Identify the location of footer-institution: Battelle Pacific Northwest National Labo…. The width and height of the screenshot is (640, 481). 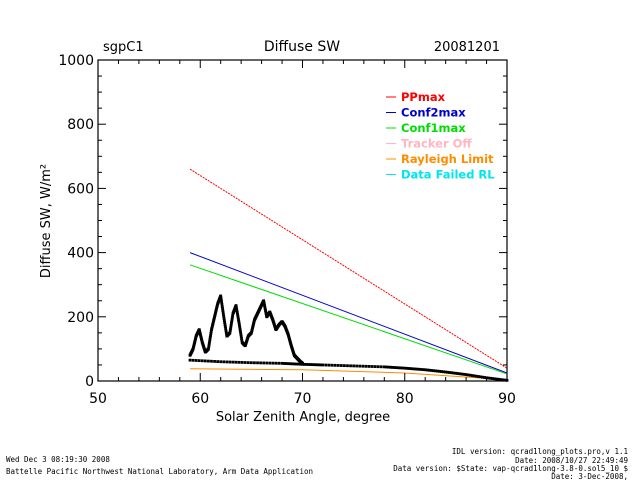
(160, 471).